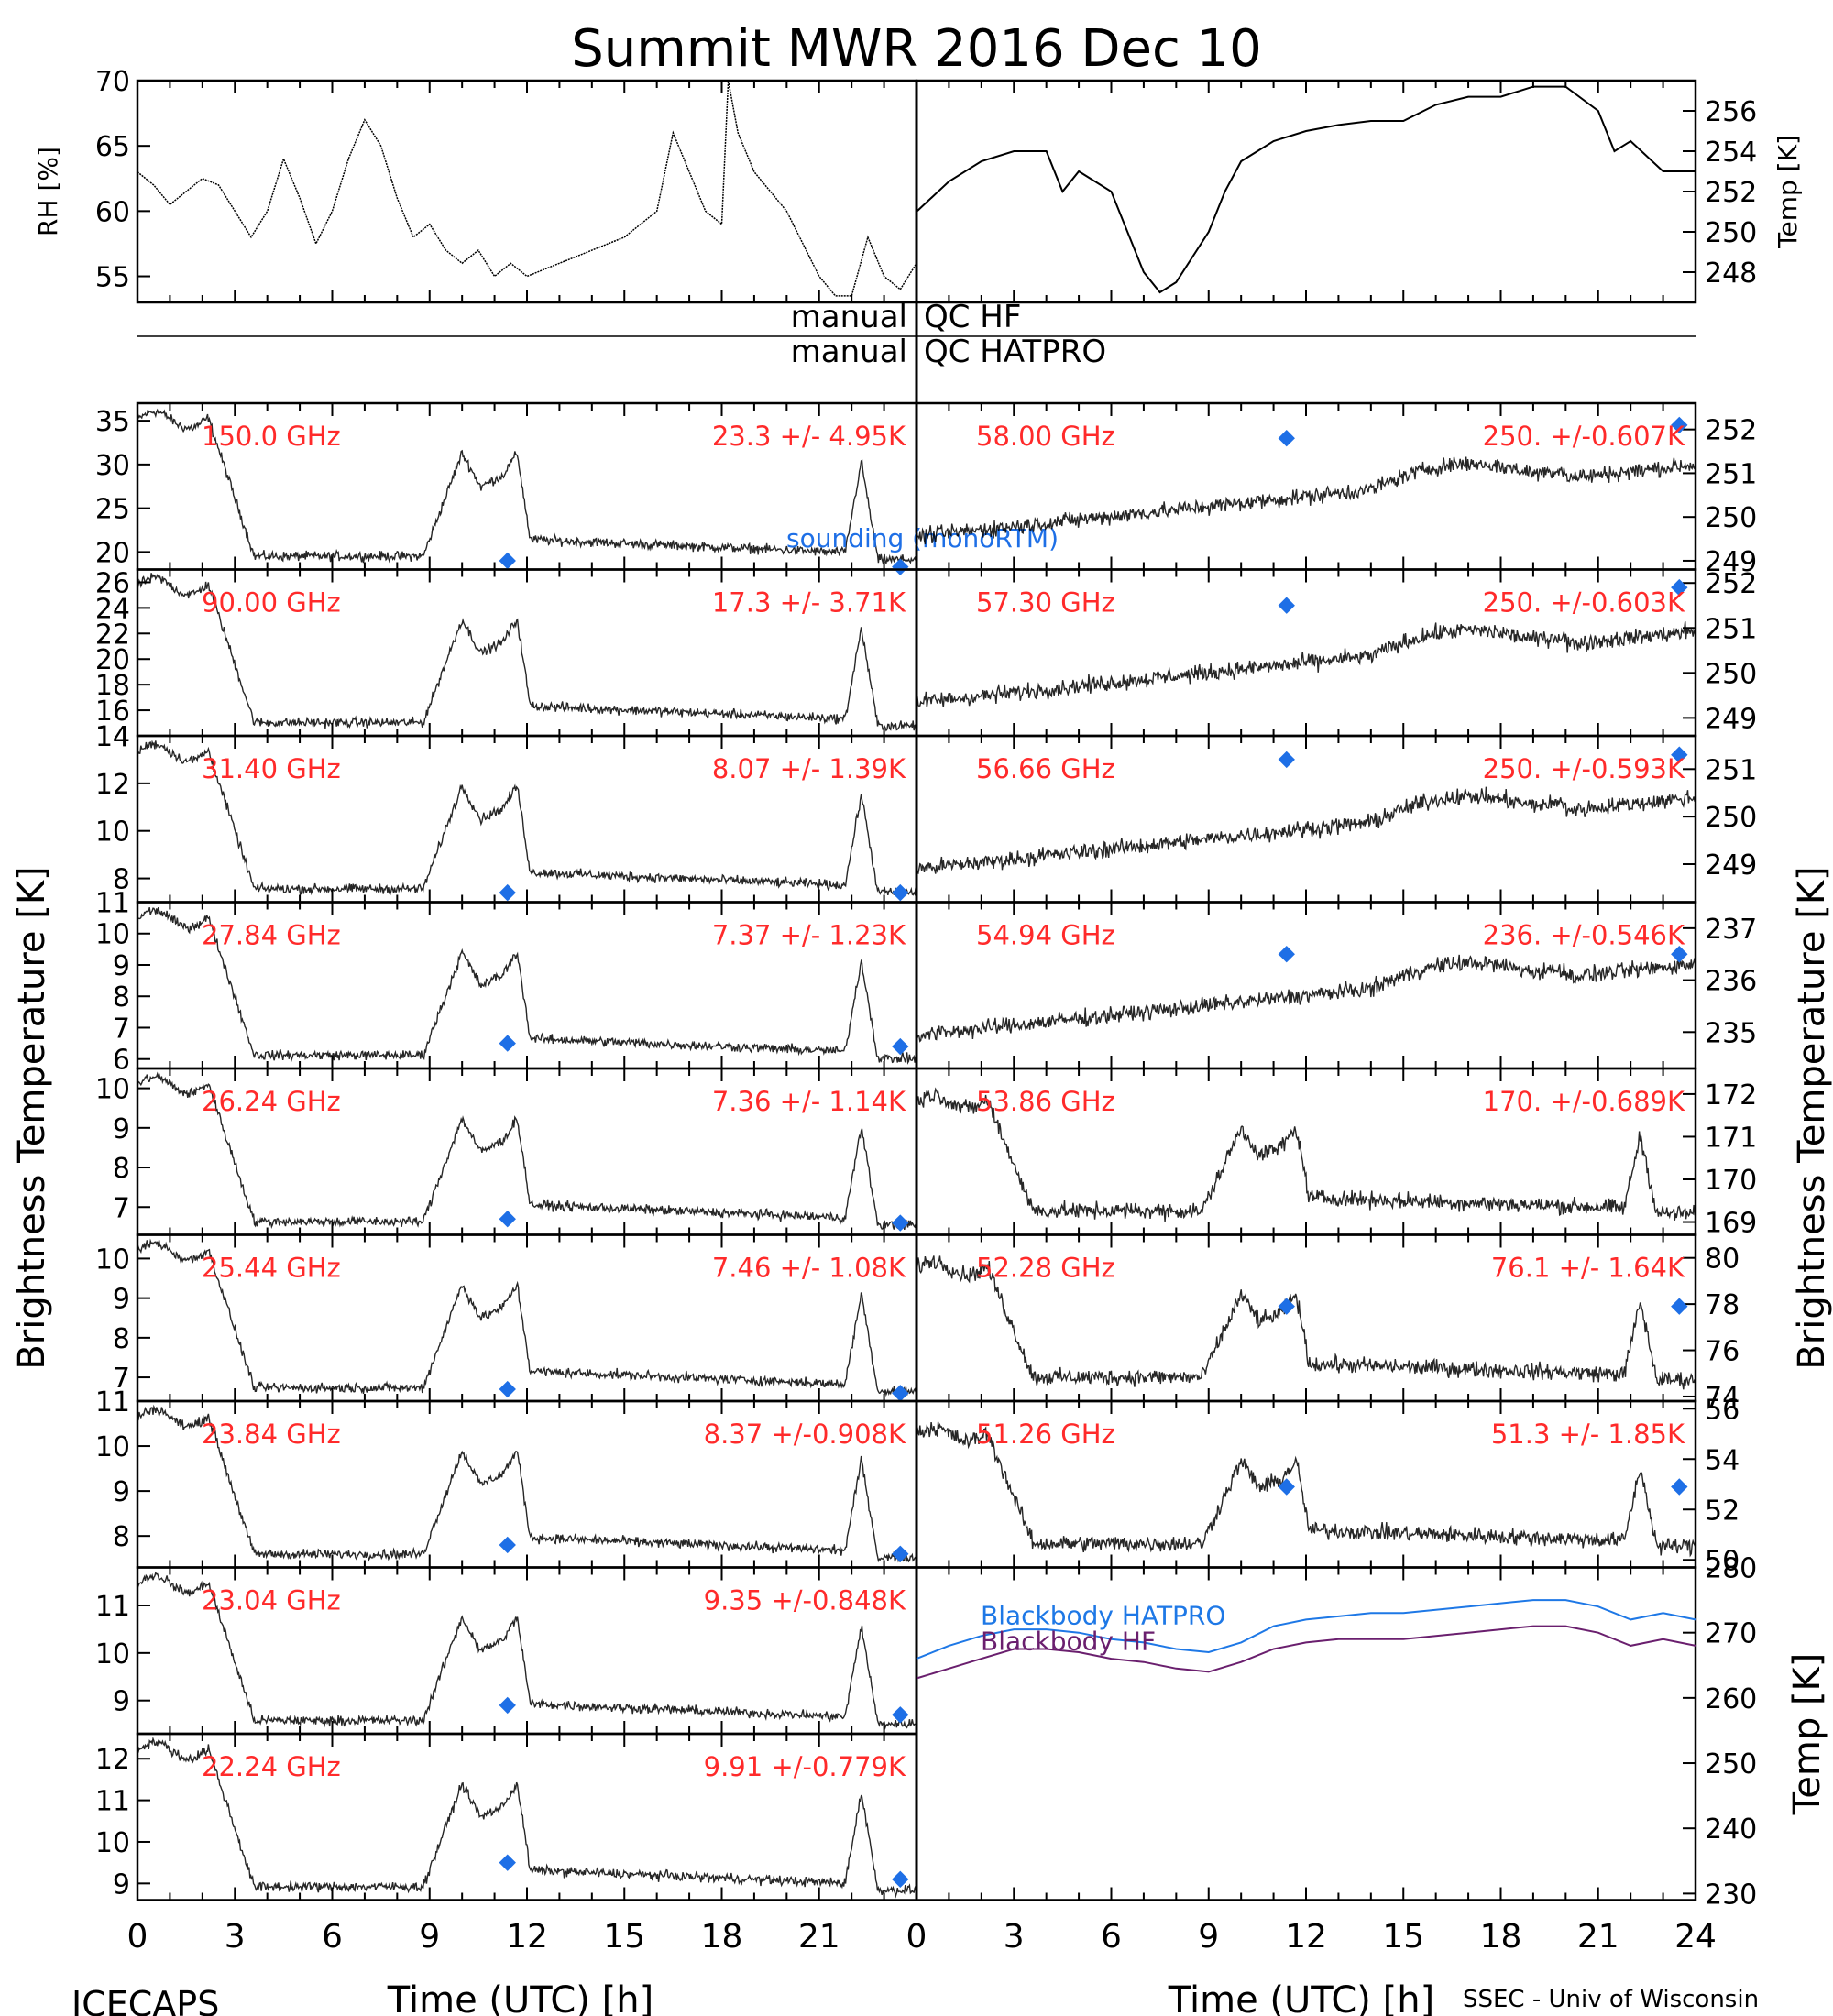 The height and width of the screenshot is (2016, 1833). What do you see at coordinates (1731, 719) in the screenshot?
I see `panel-ch57_3-ytick-label: 249` at bounding box center [1731, 719].